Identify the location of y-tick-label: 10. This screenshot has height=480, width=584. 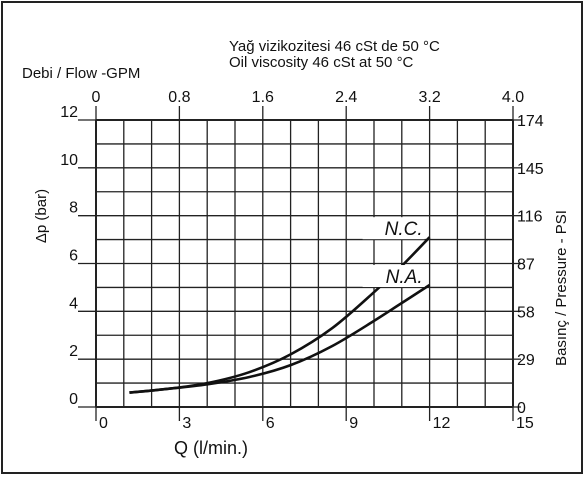
(69, 160).